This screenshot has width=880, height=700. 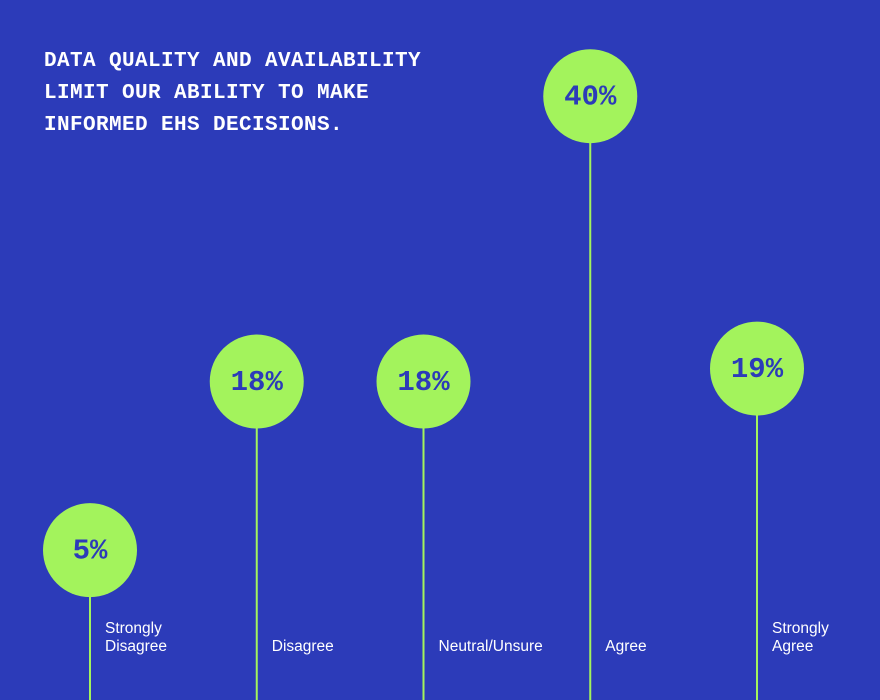 I want to click on category-label: Neutral/Unsure, so click(x=490, y=646).